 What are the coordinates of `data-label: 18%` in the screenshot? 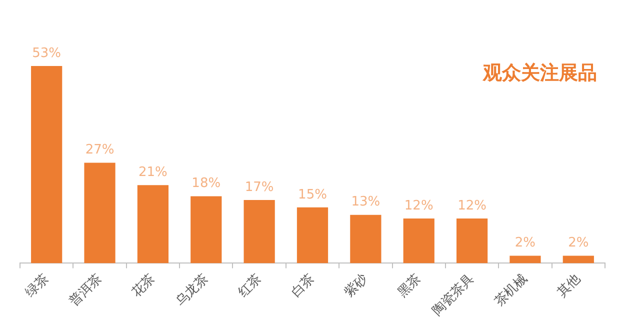 It's located at (206, 184).